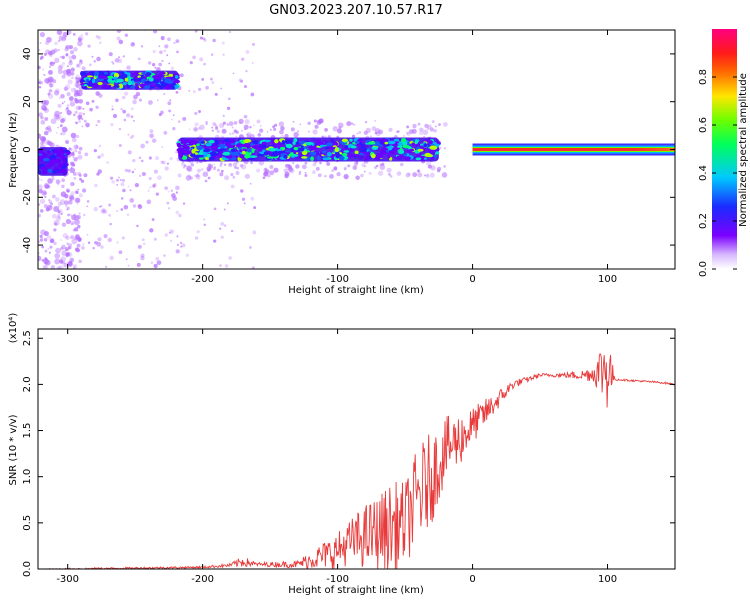 Image resolution: width=750 pixels, height=600 pixels. I want to click on snr-y-multiplier: (x10⁴), so click(13, 328).